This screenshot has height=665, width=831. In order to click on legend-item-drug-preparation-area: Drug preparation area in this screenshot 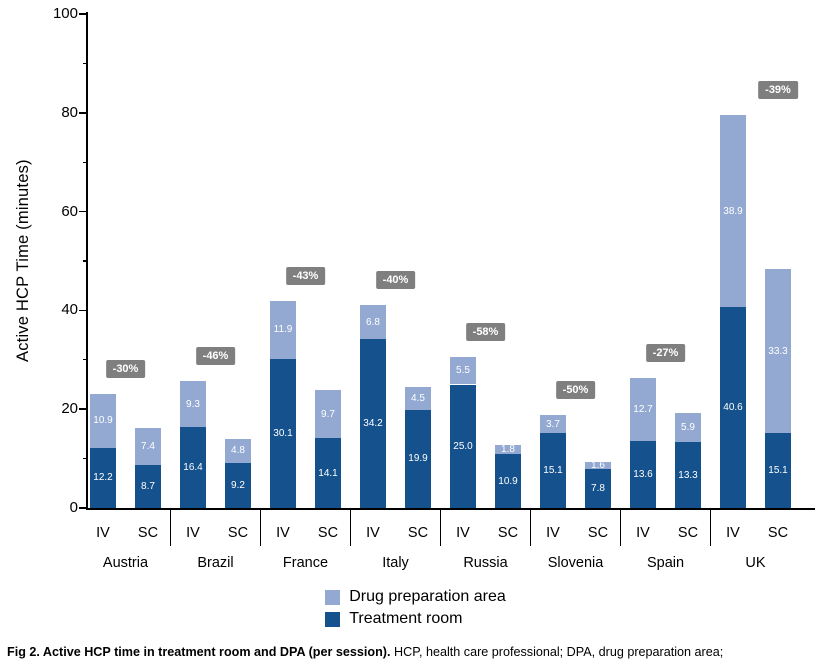, I will do `click(415, 597)`.